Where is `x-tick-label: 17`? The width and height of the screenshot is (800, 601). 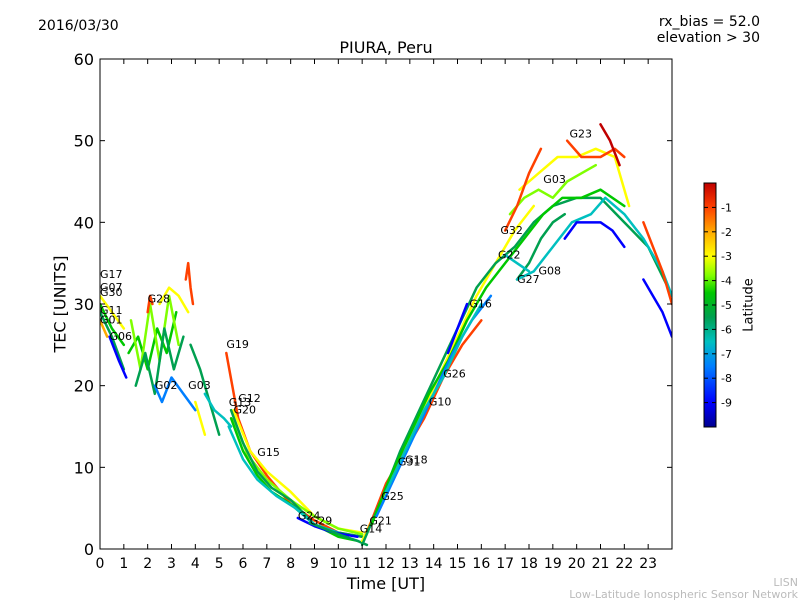
x-tick-label: 17 is located at coordinates (505, 564).